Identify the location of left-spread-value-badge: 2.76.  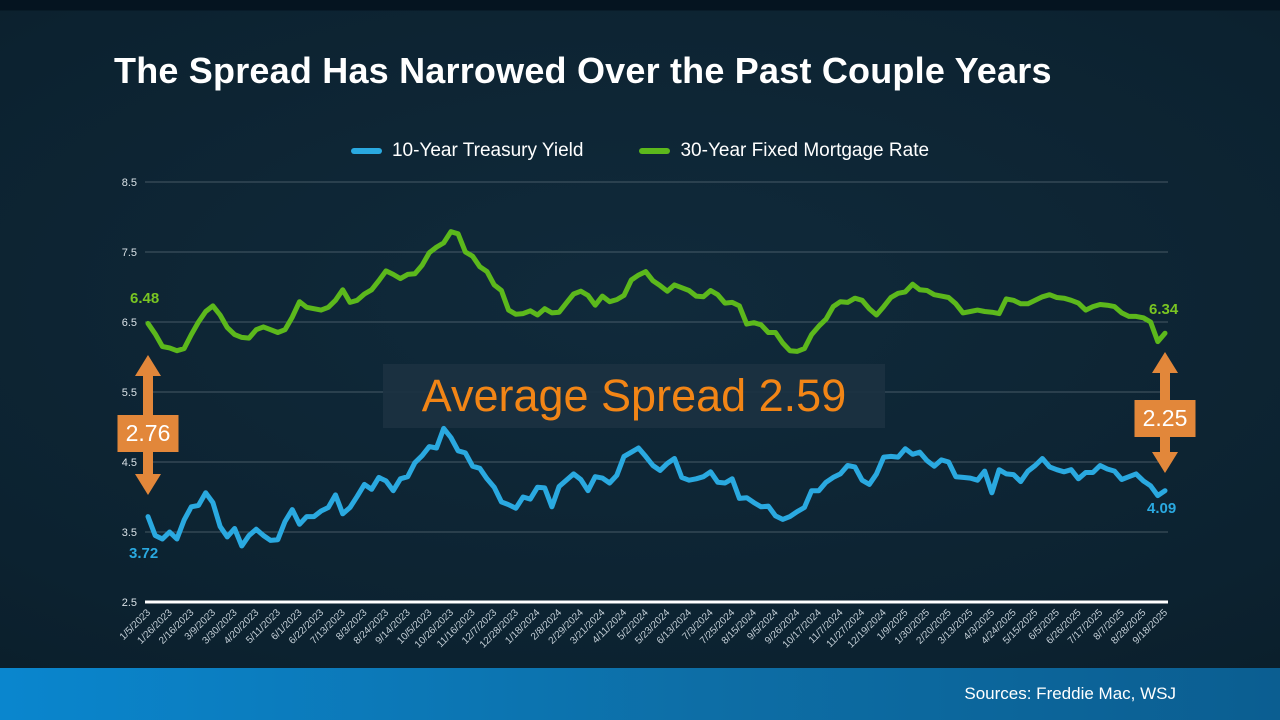
(148, 433).